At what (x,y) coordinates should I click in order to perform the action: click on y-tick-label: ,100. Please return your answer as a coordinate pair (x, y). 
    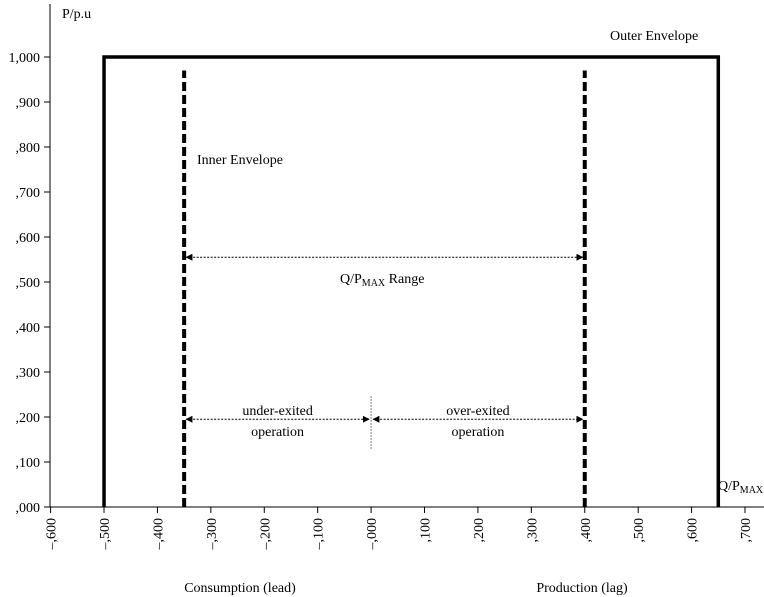
    Looking at the image, I should click on (28, 463).